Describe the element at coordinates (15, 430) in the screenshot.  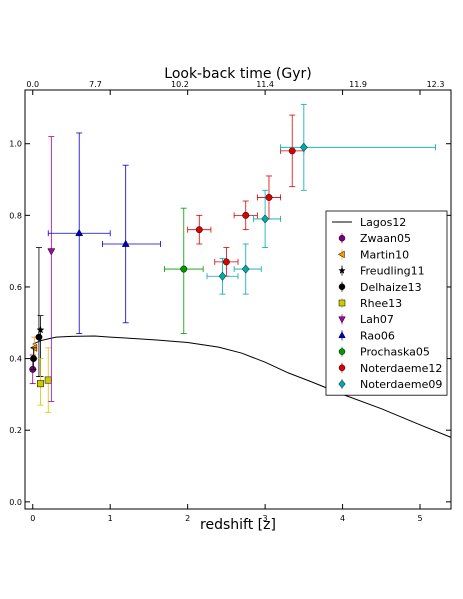
I see `y-tick-label: 0.2` at that location.